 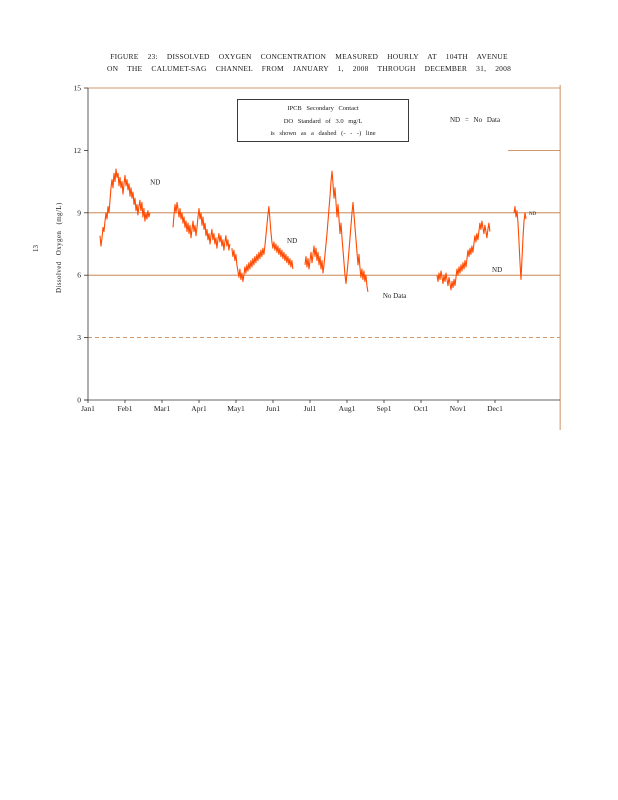 I want to click on x-tick-label: Sep1, so click(x=384, y=408).